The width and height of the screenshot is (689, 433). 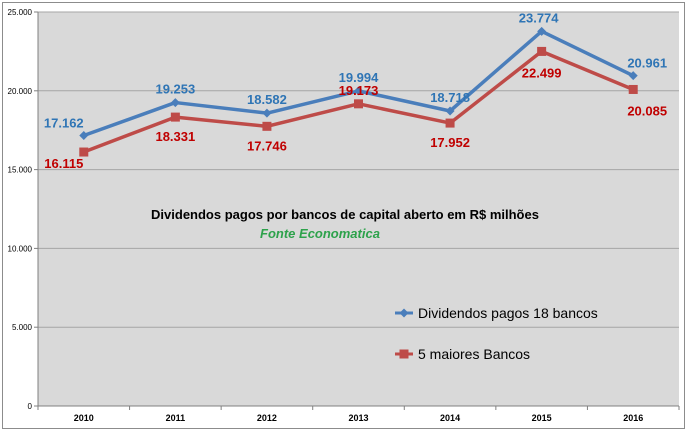 I want to click on point-s2-2012, so click(x=267, y=126).